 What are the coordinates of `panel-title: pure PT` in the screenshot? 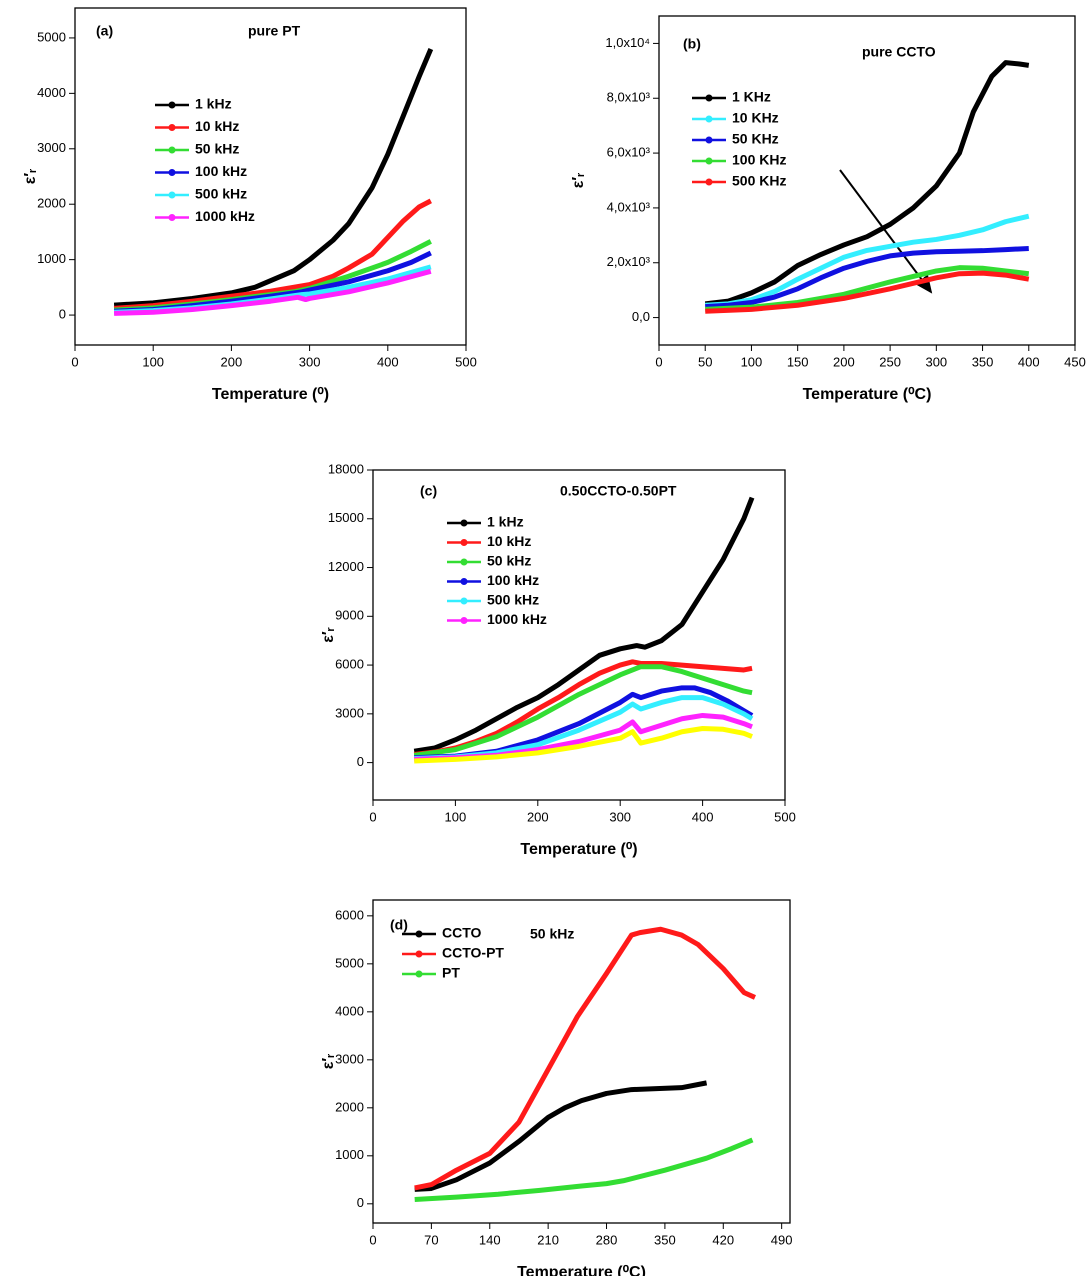 It's located at (274, 31).